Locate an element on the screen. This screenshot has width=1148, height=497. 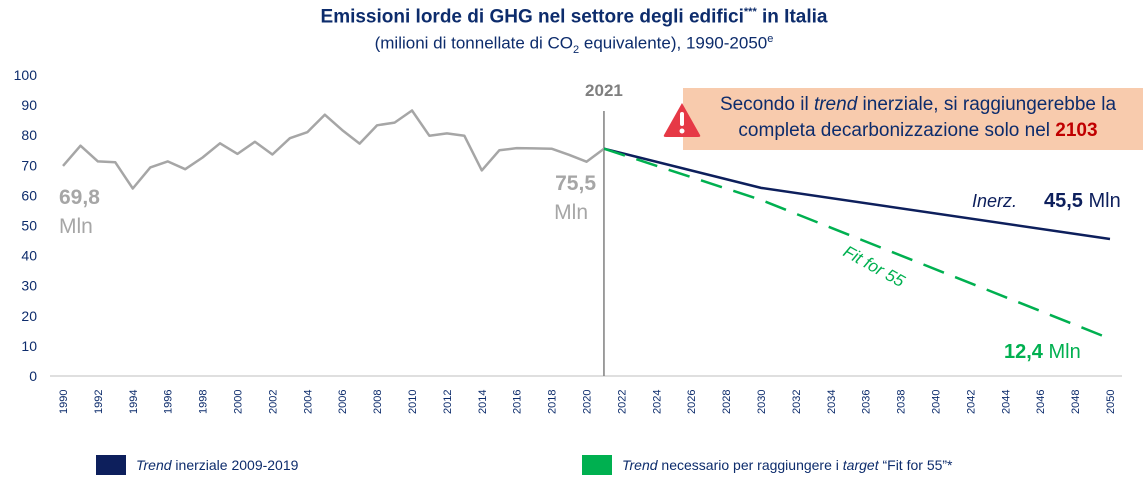
x-tick-label: 1996 is located at coordinates (169, 402).